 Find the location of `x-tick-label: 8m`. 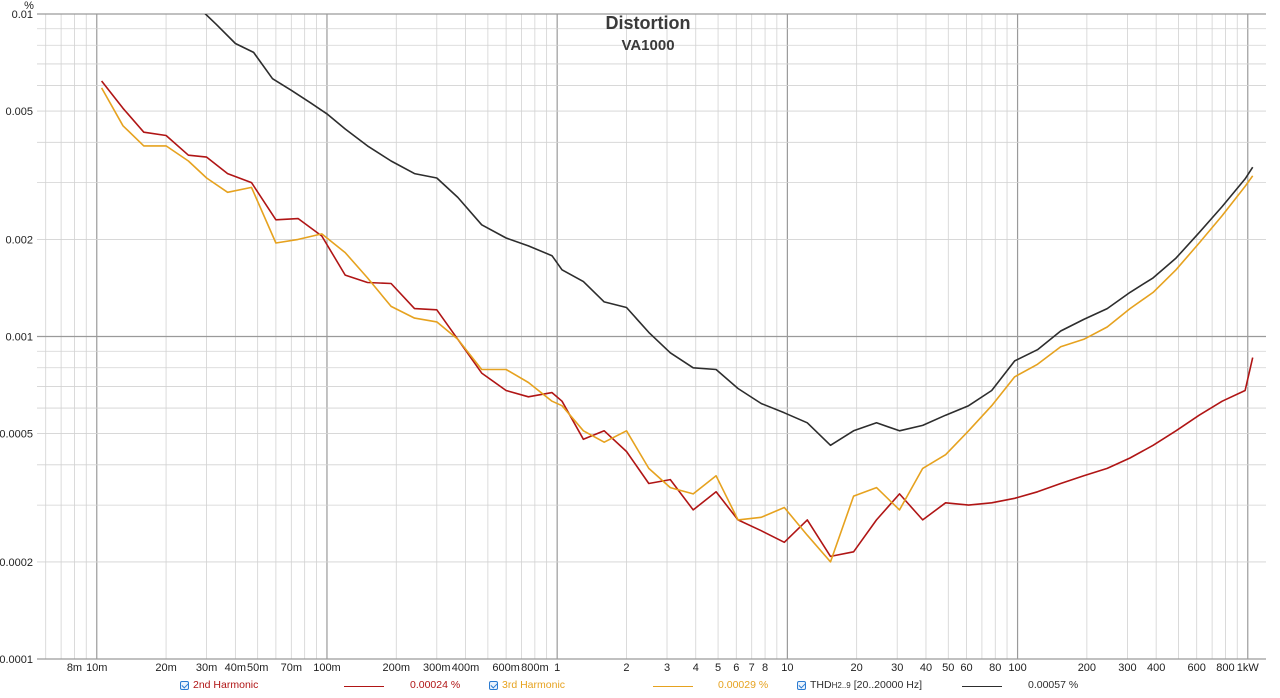

x-tick-label: 8m is located at coordinates (74, 668).